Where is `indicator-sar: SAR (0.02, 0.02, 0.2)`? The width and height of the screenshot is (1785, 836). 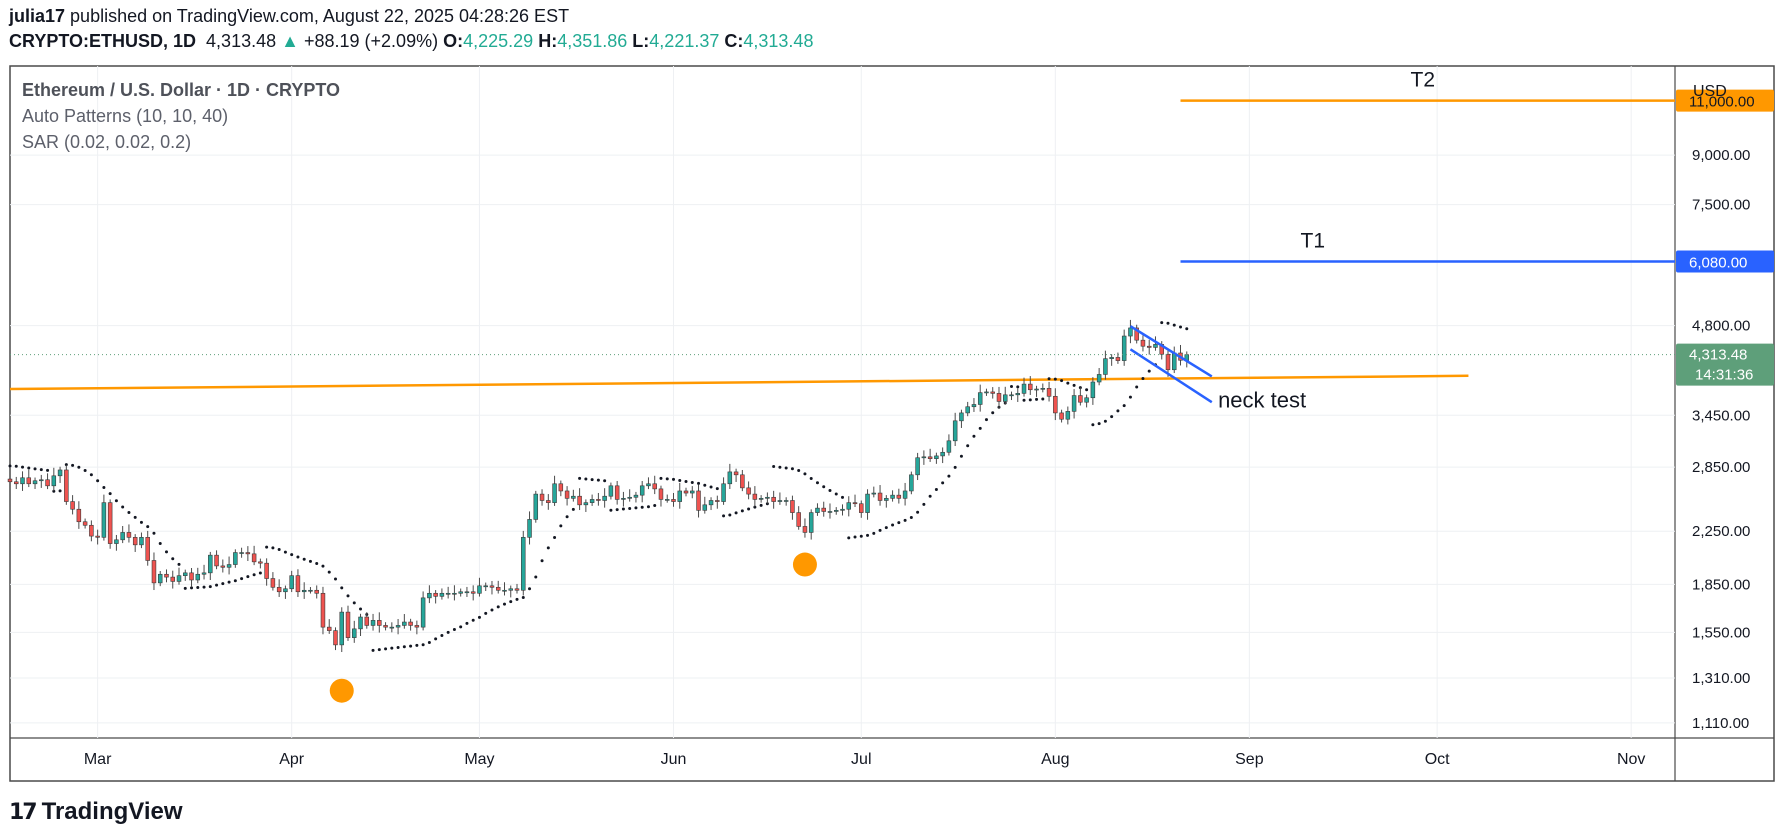
indicator-sar: SAR (0.02, 0.02, 0.2) is located at coordinates (107, 142).